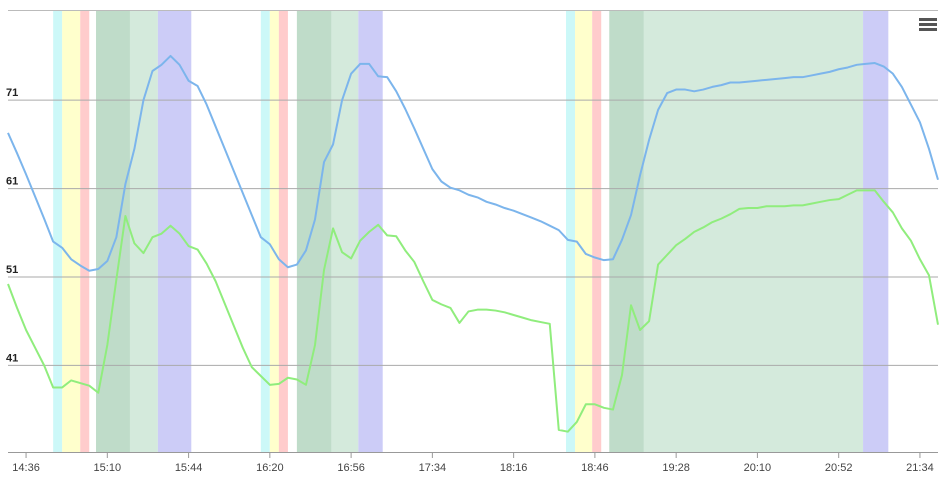 The height and width of the screenshot is (486, 946). Describe the element at coordinates (758, 468) in the screenshot. I see `x-tick-label: 20:10` at that location.